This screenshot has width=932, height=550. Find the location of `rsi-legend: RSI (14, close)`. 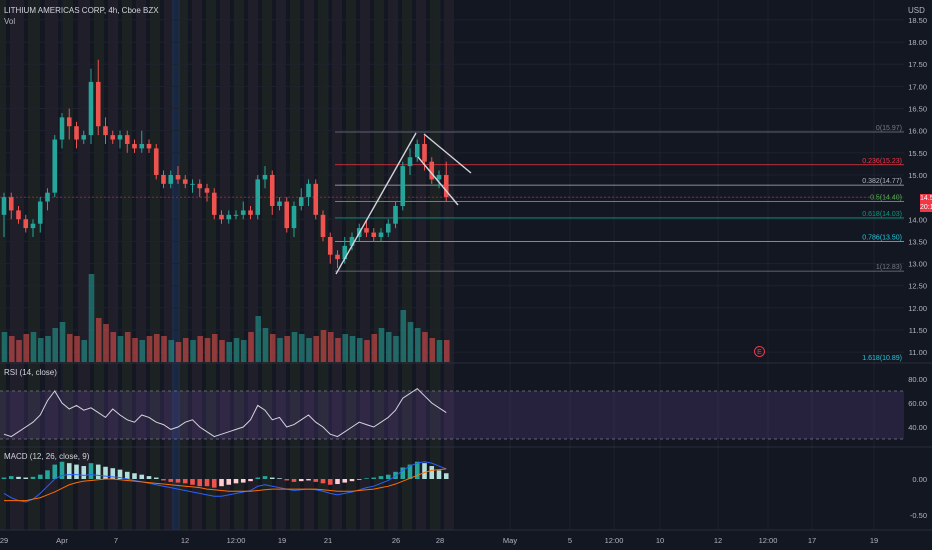

rsi-legend: RSI (14, close) is located at coordinates (30, 372).